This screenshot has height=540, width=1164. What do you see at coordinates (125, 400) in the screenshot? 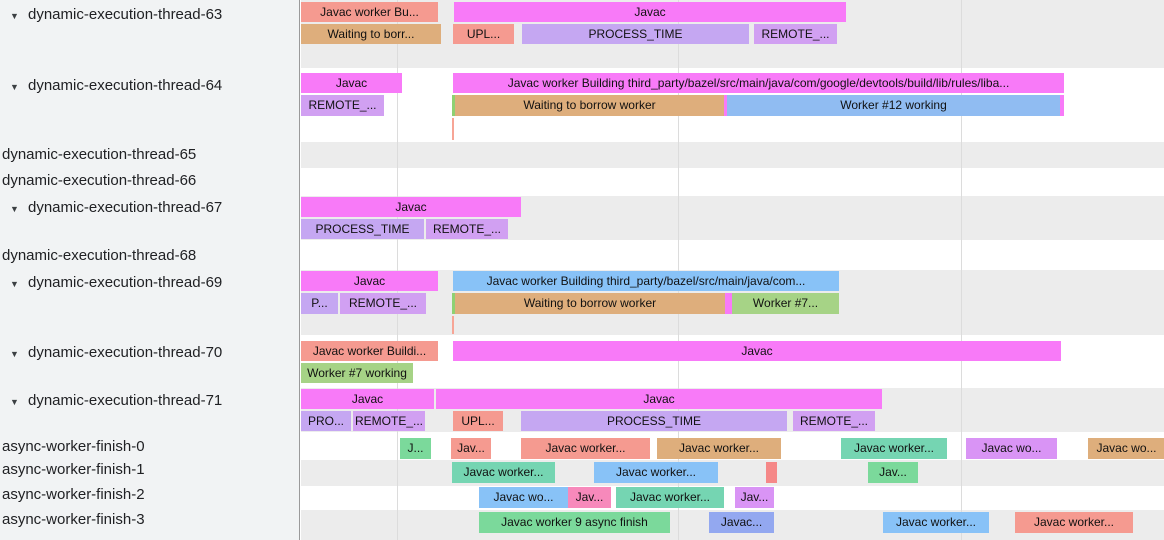
I see `thread-name-label: dynamic-execution-thread-71` at bounding box center [125, 400].